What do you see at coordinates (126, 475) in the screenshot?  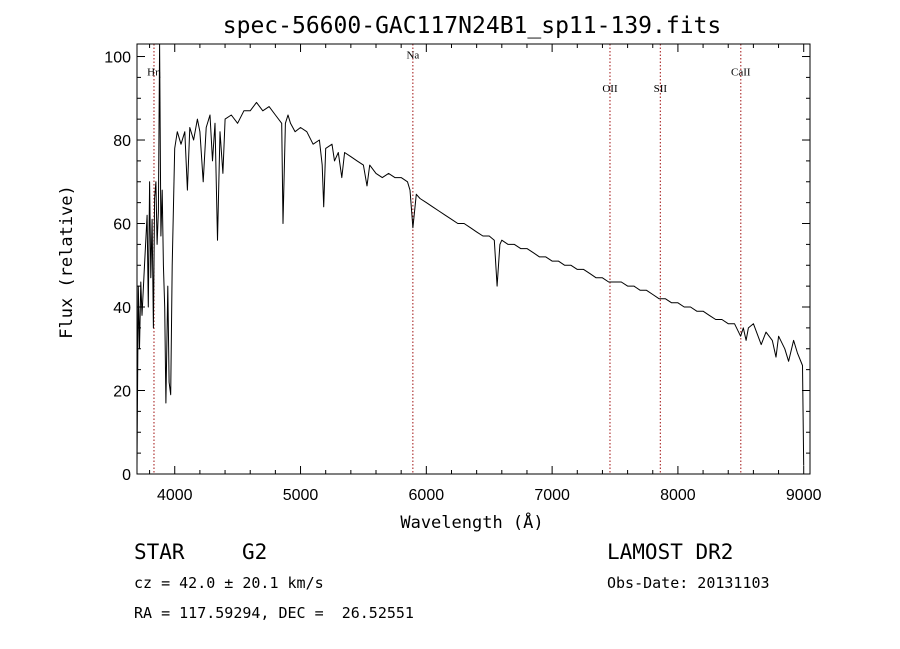 I see `y-tick-label: 0` at bounding box center [126, 475].